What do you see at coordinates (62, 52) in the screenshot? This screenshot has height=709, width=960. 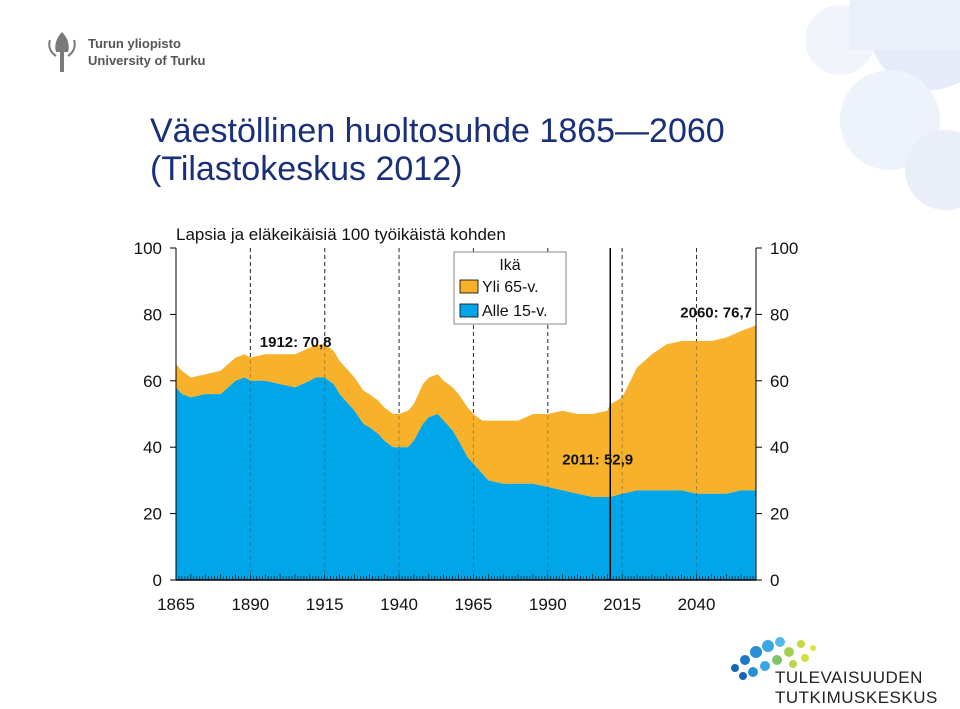 I see `torch-emblem-icon` at bounding box center [62, 52].